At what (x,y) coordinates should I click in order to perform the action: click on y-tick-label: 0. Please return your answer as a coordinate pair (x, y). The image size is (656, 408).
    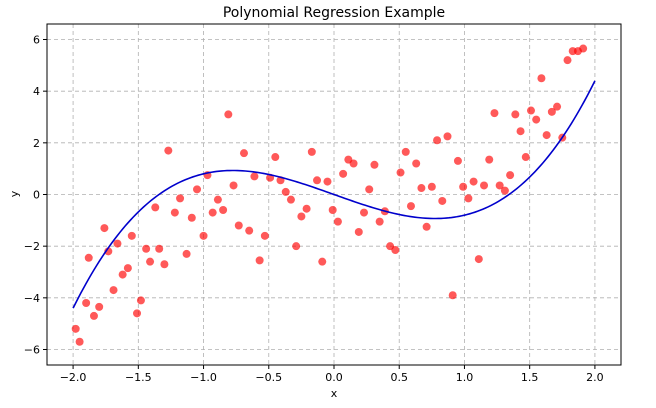
    Looking at the image, I should click on (36, 195).